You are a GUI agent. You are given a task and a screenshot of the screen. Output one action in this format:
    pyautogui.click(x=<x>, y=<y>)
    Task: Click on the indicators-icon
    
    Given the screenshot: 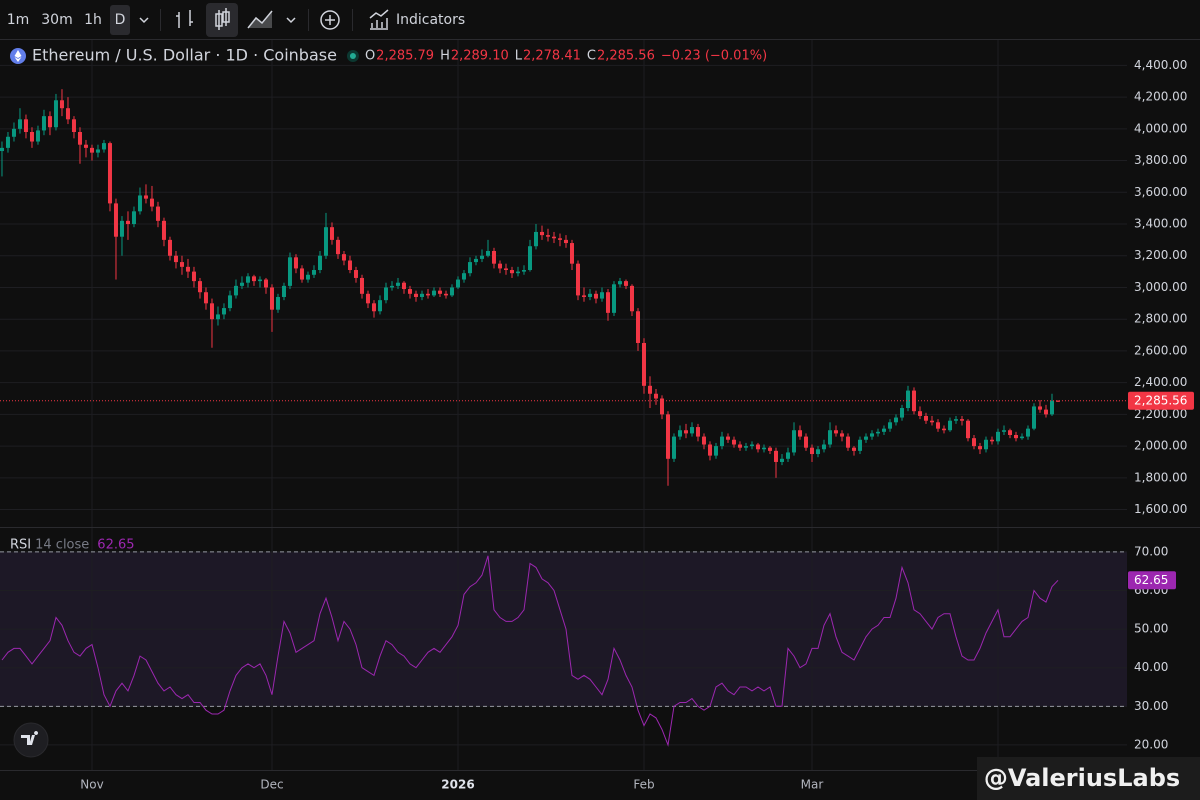 What is the action you would take?
    pyautogui.click(x=379, y=19)
    